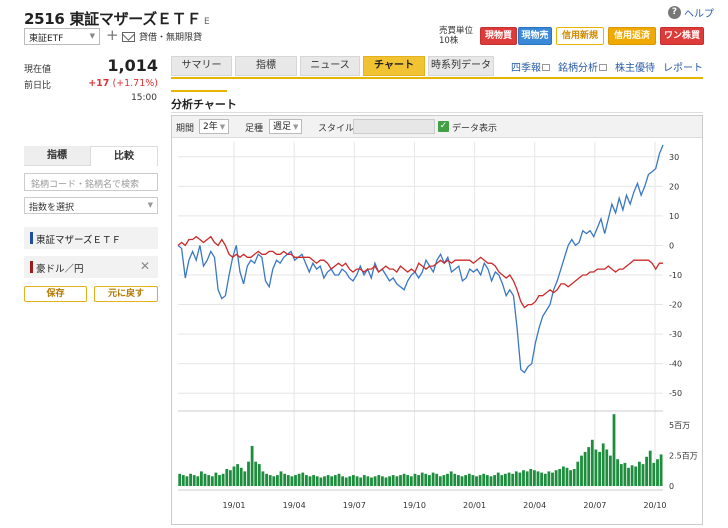 The height and width of the screenshot is (528, 728). What do you see at coordinates (162, 36) in the screenshot?
I see `mail-link: 貸借・無期限貸` at bounding box center [162, 36].